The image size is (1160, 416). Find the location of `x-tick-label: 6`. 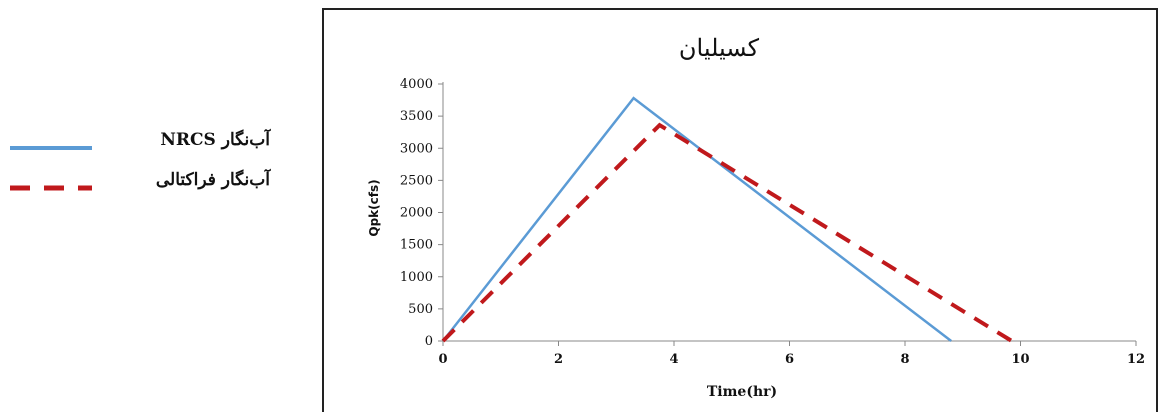

x-tick-label: 6 is located at coordinates (789, 359).